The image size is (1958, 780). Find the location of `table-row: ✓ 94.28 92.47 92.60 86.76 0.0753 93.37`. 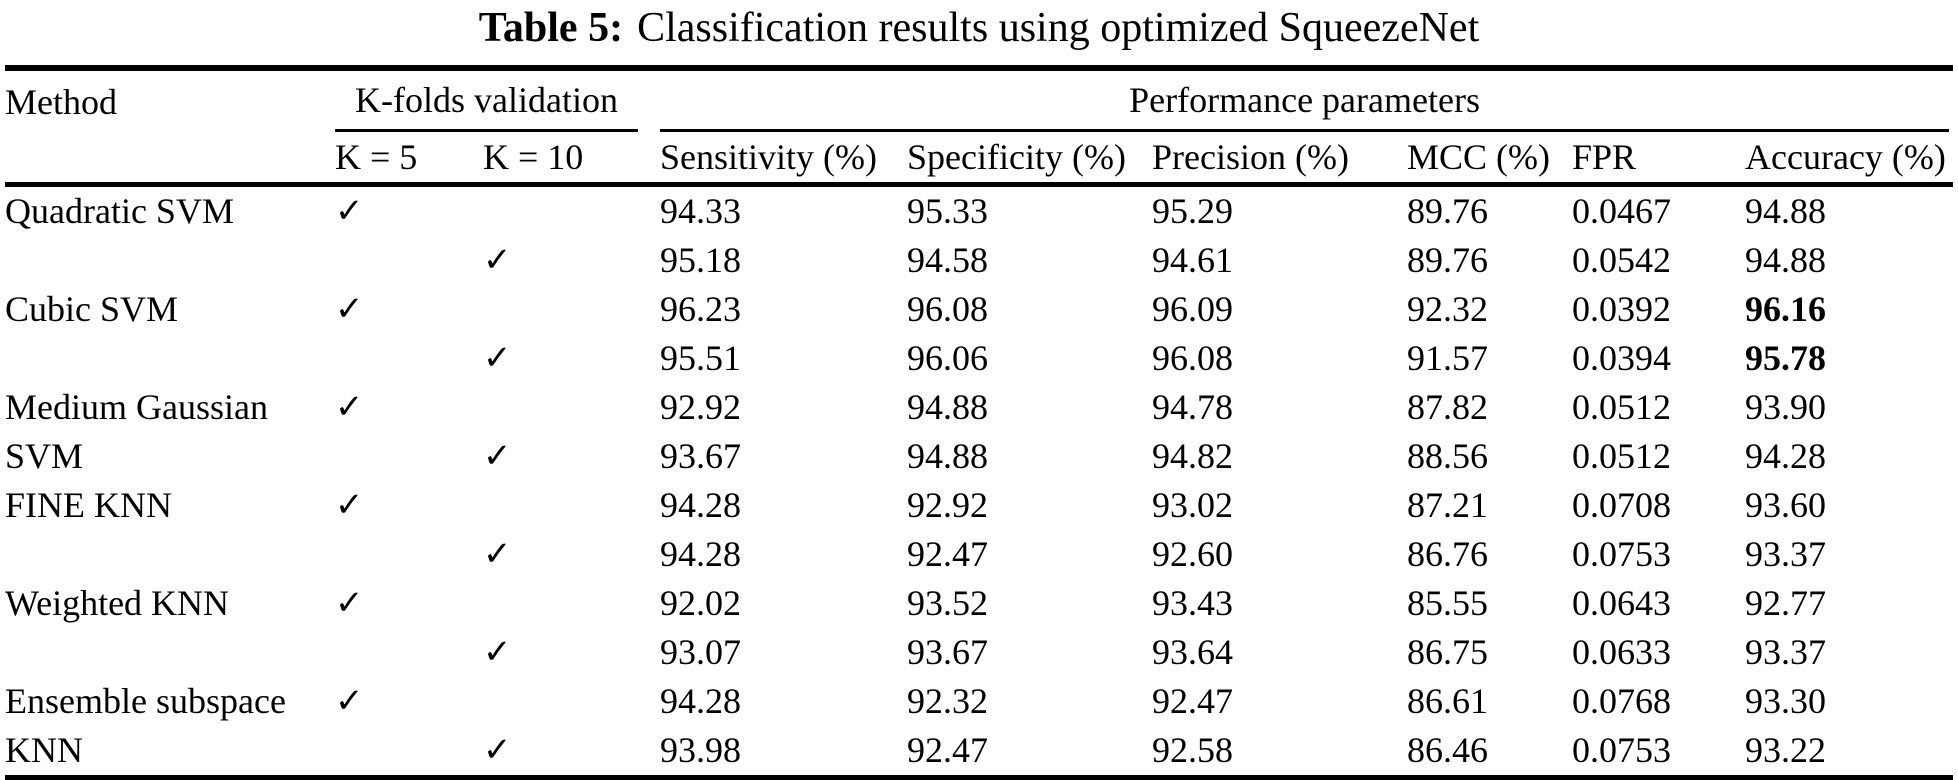

table-row: ✓ 94.28 92.47 92.60 86.76 0.0753 93.37 is located at coordinates (979, 554).